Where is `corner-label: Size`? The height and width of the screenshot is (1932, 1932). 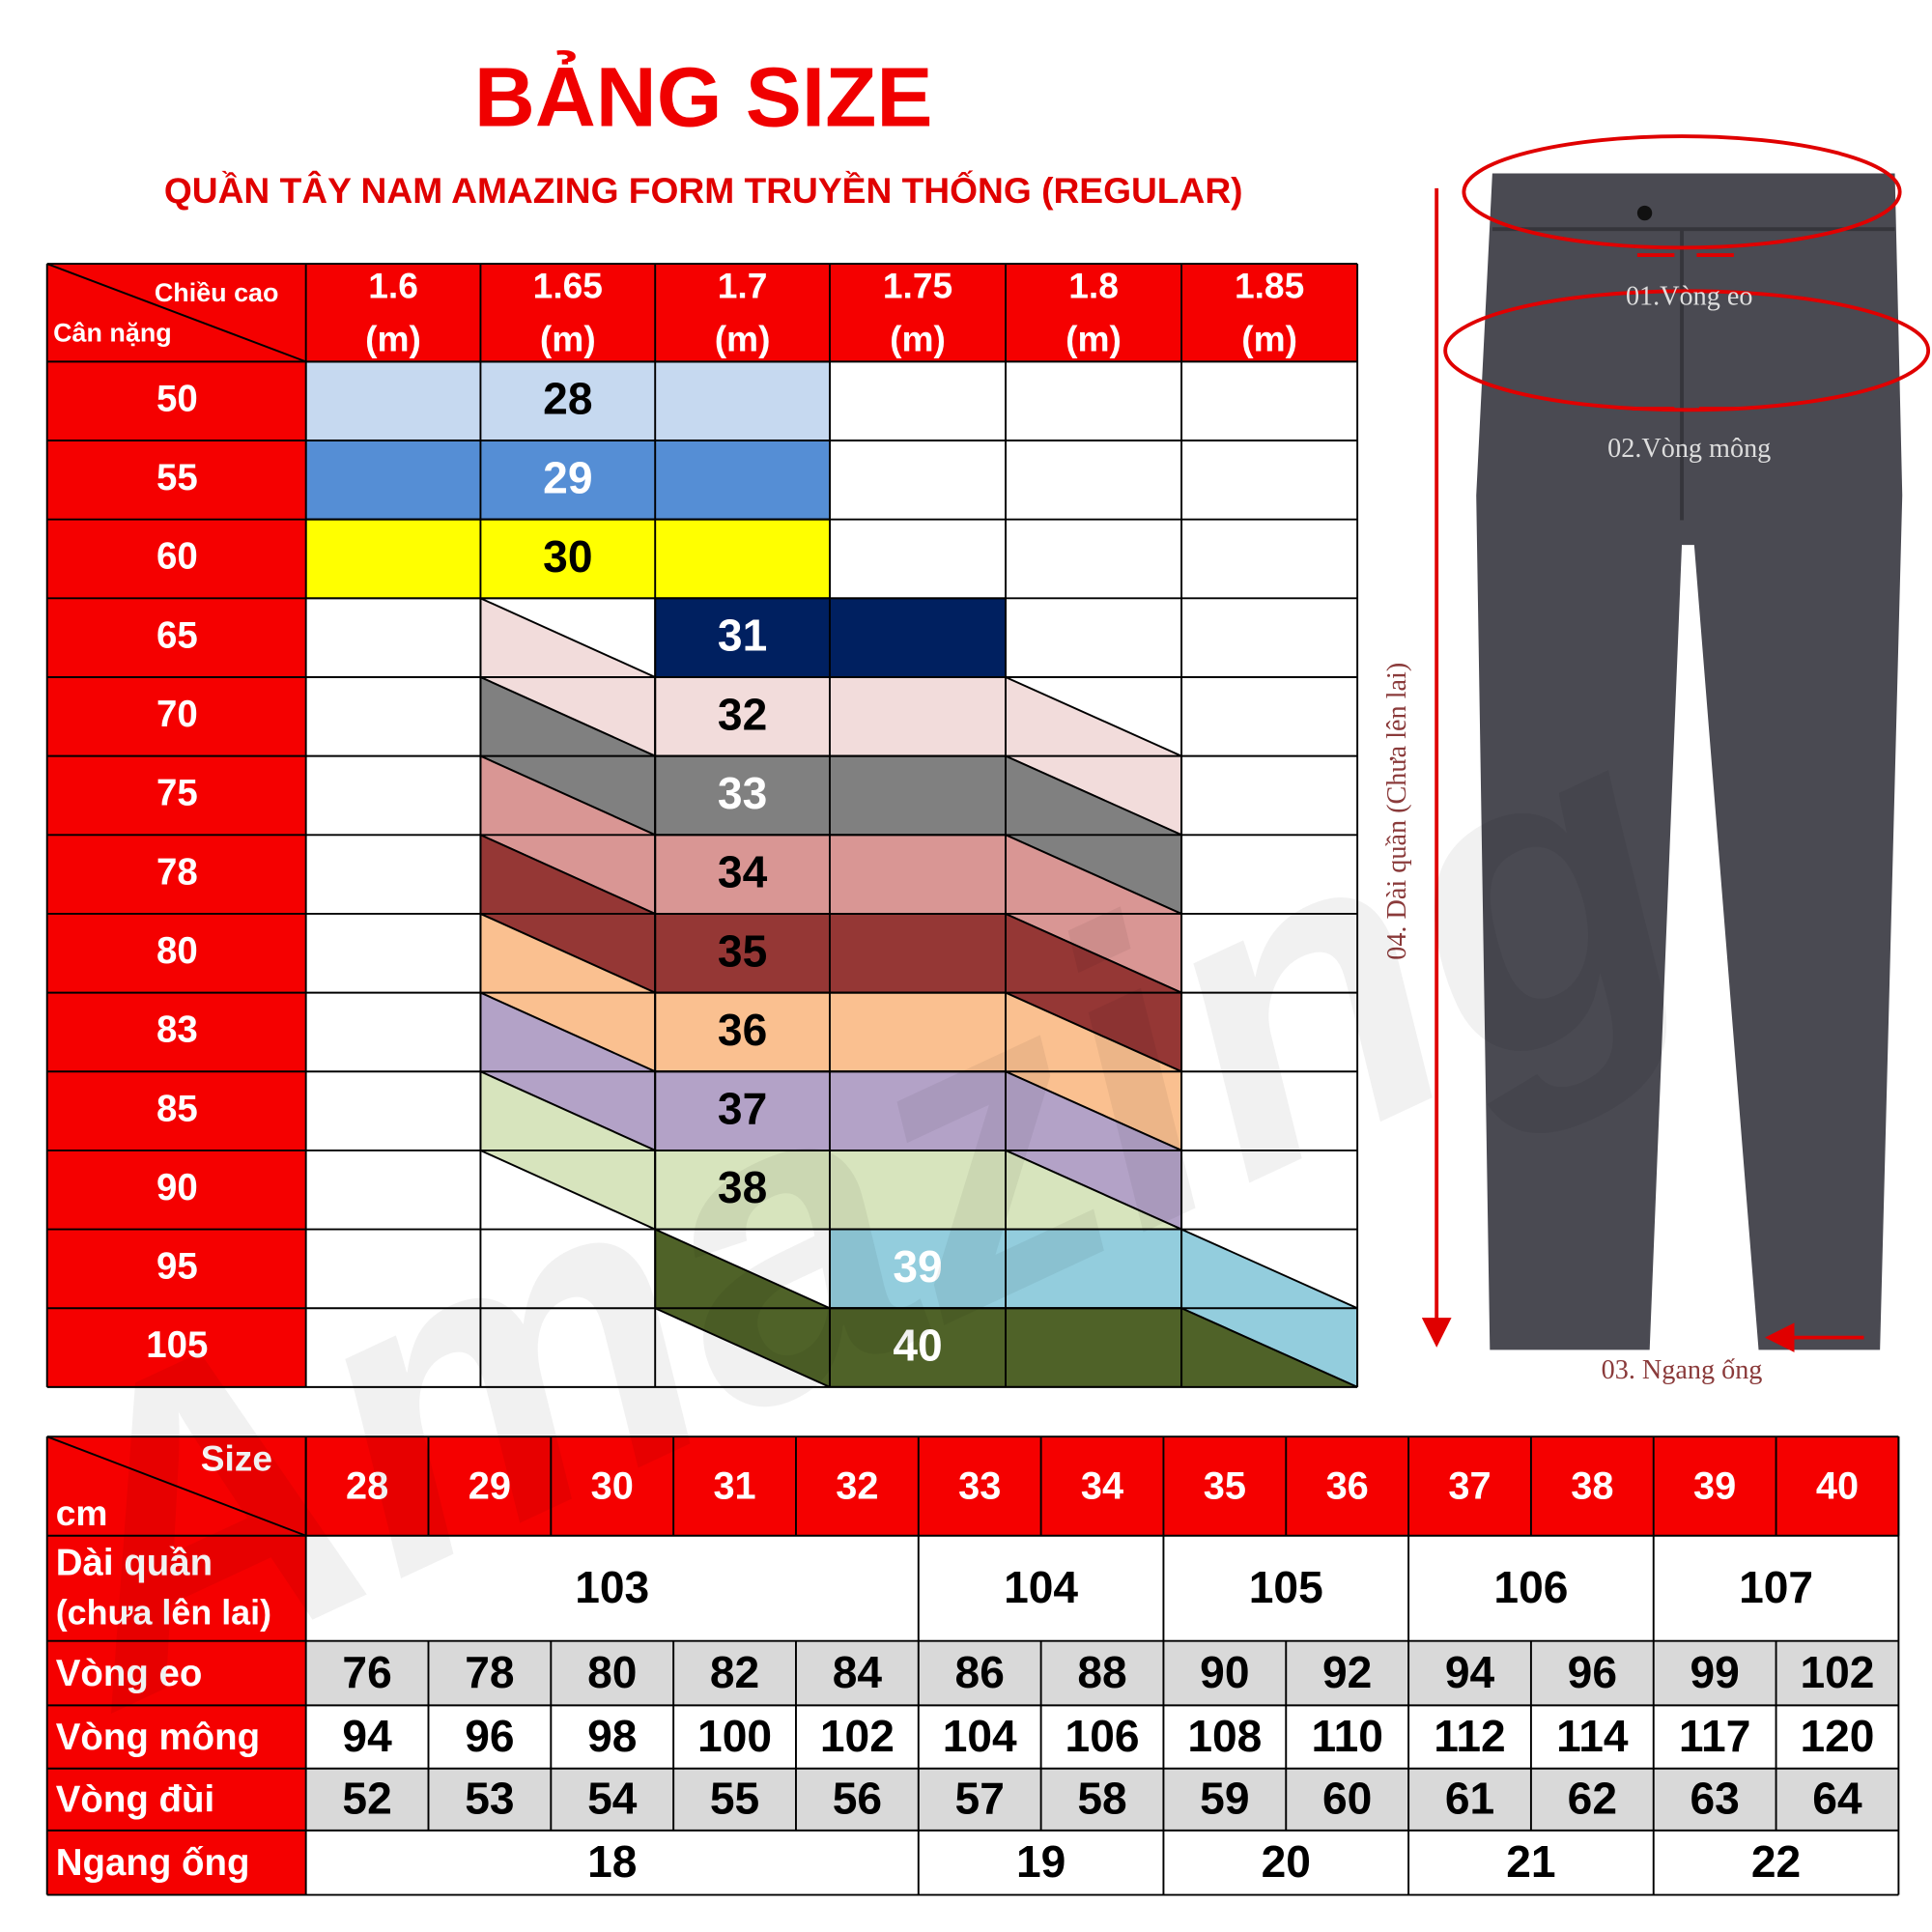
corner-label: Size is located at coordinates (236, 1458).